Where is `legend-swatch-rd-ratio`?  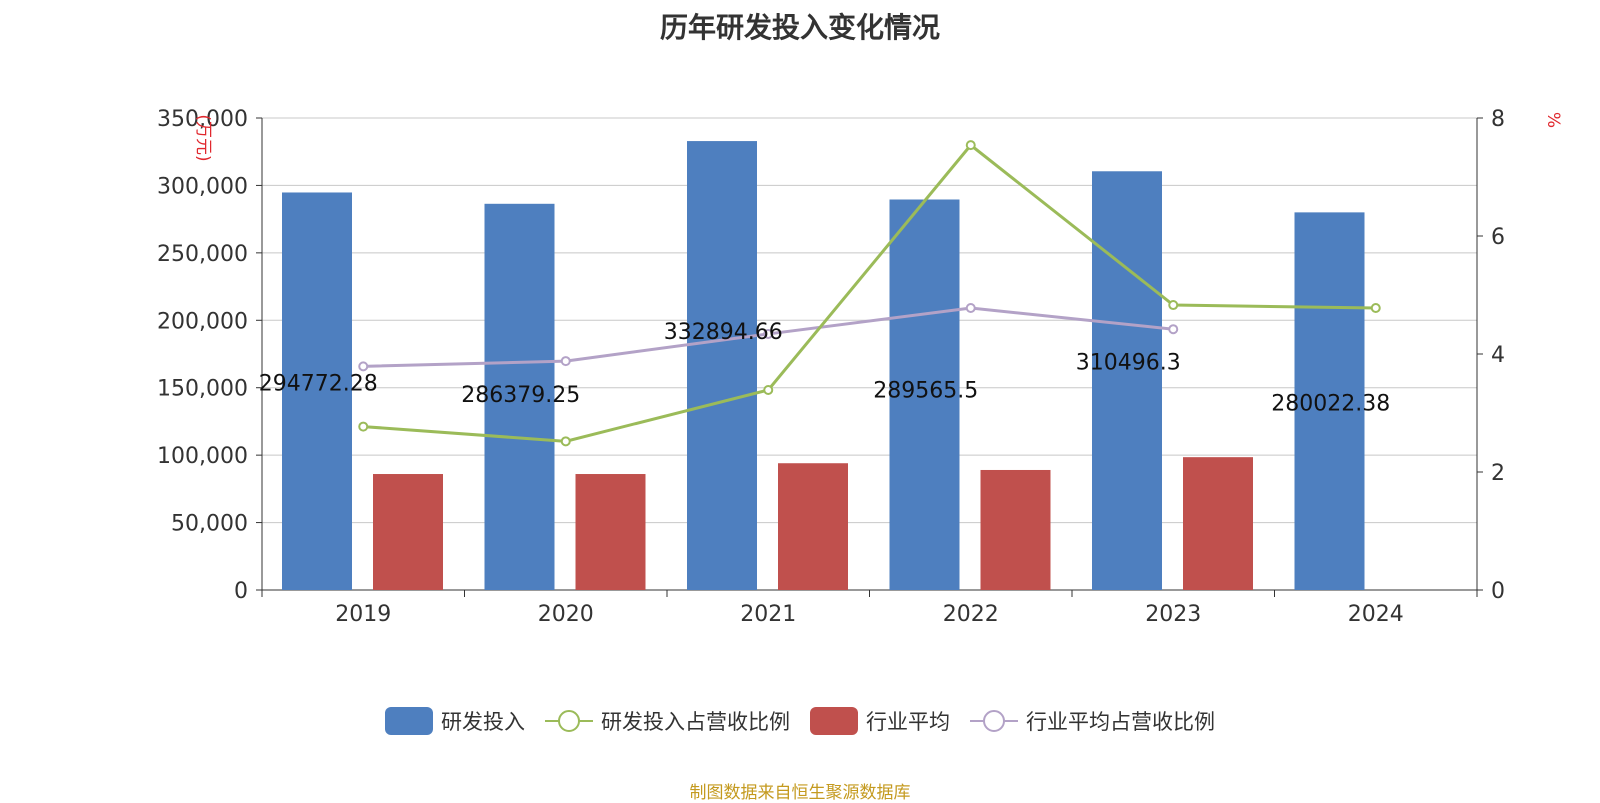
legend-swatch-rd-ratio is located at coordinates (569, 721).